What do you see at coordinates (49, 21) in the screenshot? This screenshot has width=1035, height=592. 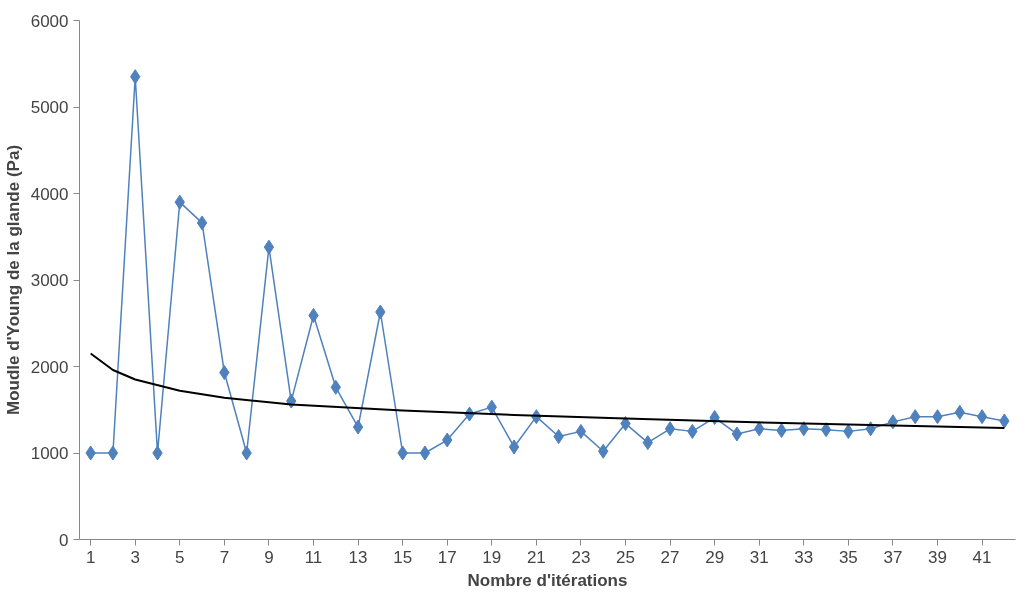 I see `y-tick-label: 6000` at bounding box center [49, 21].